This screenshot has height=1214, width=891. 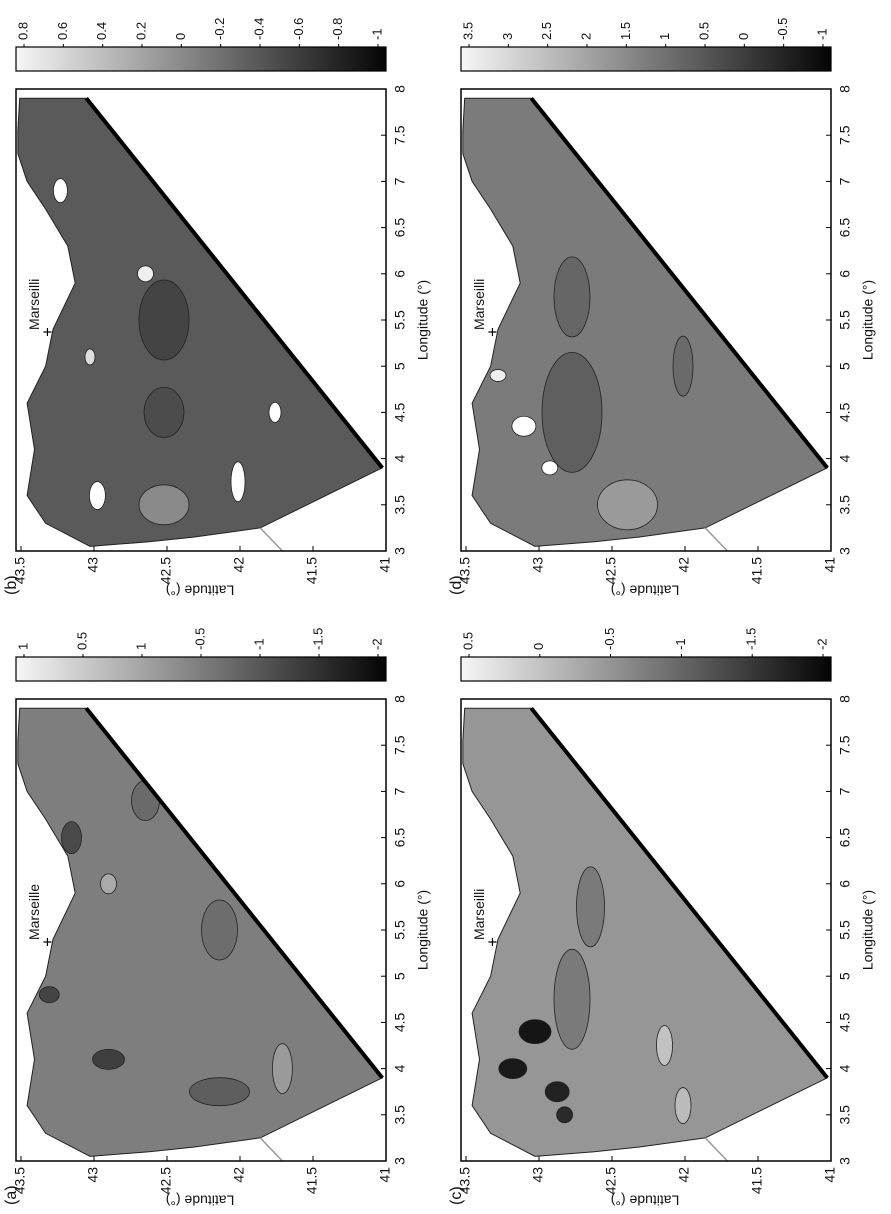 I want to click on x-axis-label: Longitude (°), so click(x=868, y=320).